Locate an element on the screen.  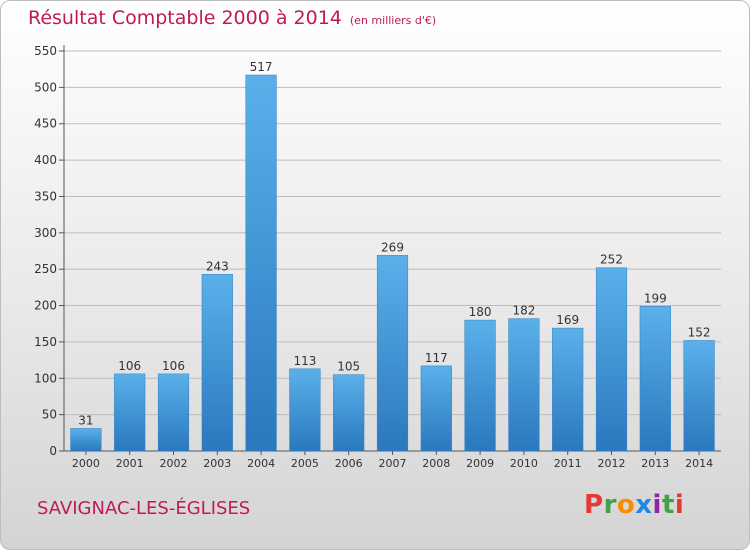
location-name: SAVIGNAC-LES-ÉGLISES is located at coordinates (144, 508).